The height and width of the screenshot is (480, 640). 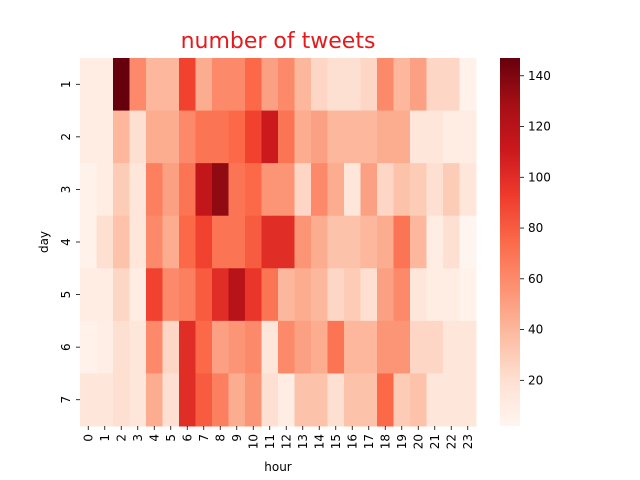 What do you see at coordinates (44, 242) in the screenshot?
I see `y-axis-label: day` at bounding box center [44, 242].